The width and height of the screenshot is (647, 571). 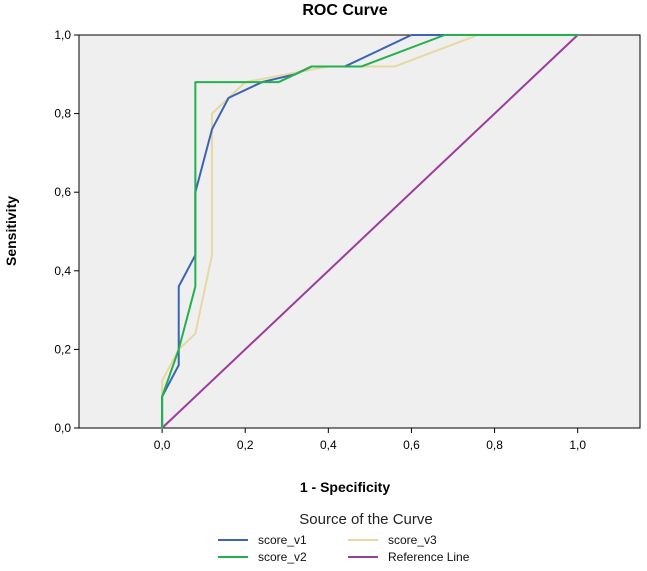 What do you see at coordinates (62, 428) in the screenshot?
I see `y-tick-label: 0,0` at bounding box center [62, 428].